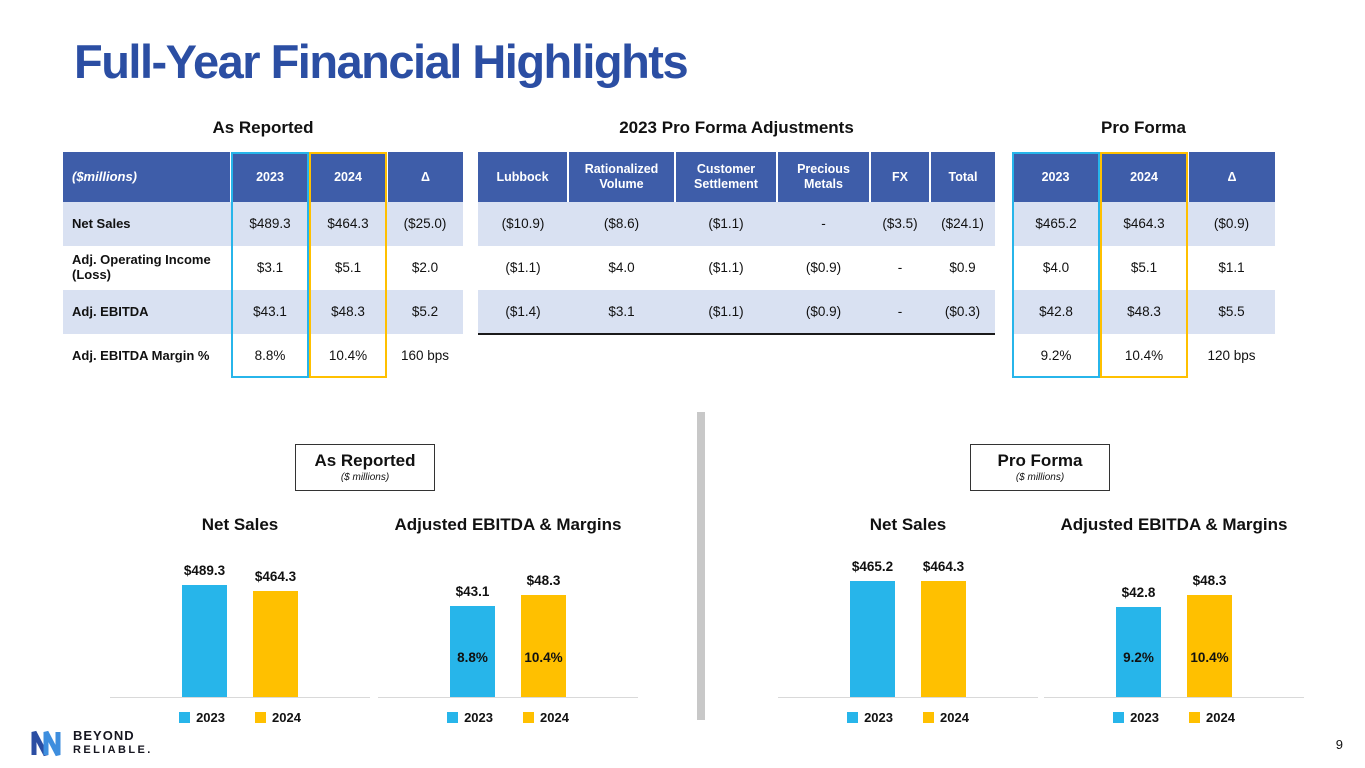 This screenshot has width=1365, height=768. Describe the element at coordinates (381, 61) in the screenshot. I see `page-title: Full-Year Financial Highlights` at that location.